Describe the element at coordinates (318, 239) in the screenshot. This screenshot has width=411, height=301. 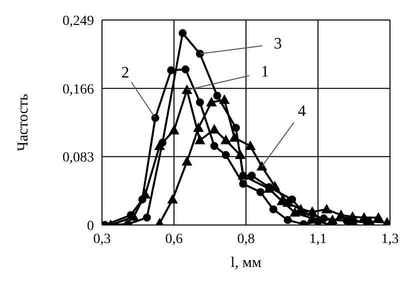
I see `x-tick-label: 1,1` at that location.